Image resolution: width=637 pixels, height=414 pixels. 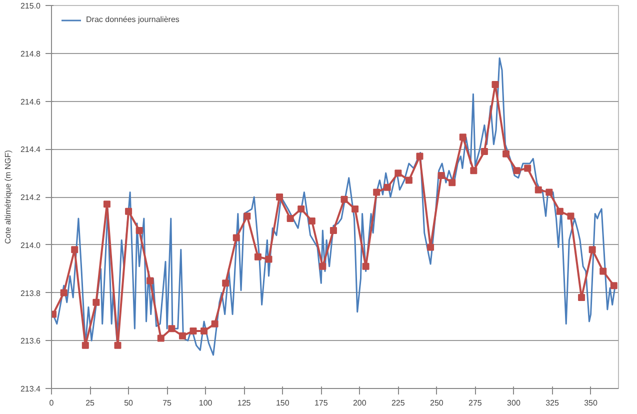 What do you see at coordinates (167, 403) in the screenshot?
I see `x-tick-label: 75` at bounding box center [167, 403].